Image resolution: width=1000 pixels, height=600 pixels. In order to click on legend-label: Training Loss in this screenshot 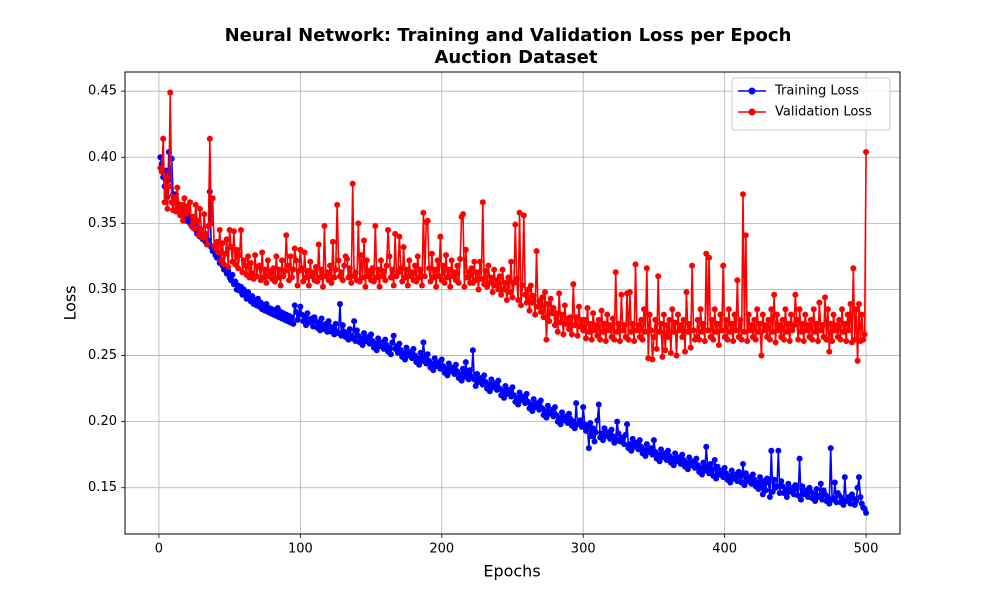, I will do `click(816, 91)`.